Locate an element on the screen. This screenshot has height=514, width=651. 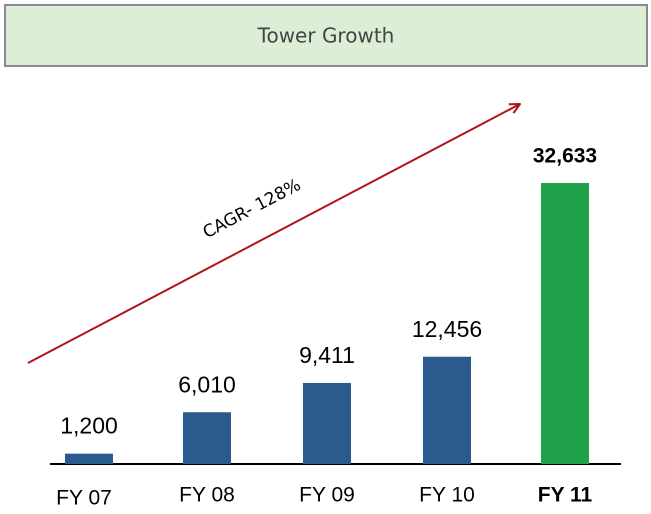
x-tick-label: FY 07 is located at coordinates (84, 498).